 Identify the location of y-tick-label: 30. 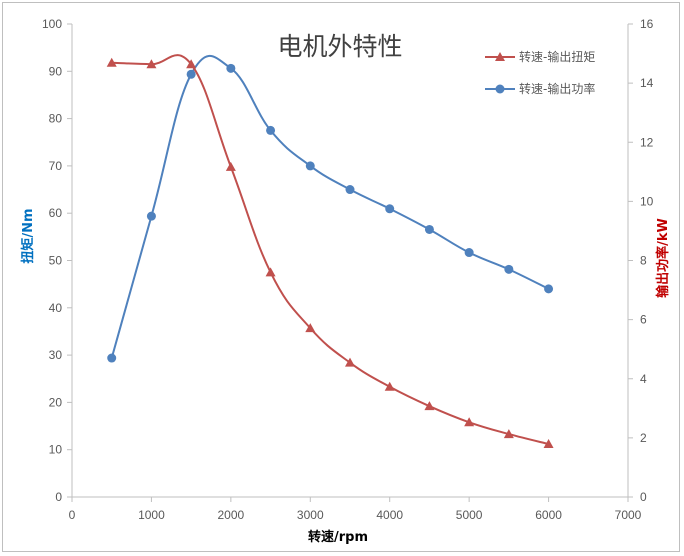
(56, 355).